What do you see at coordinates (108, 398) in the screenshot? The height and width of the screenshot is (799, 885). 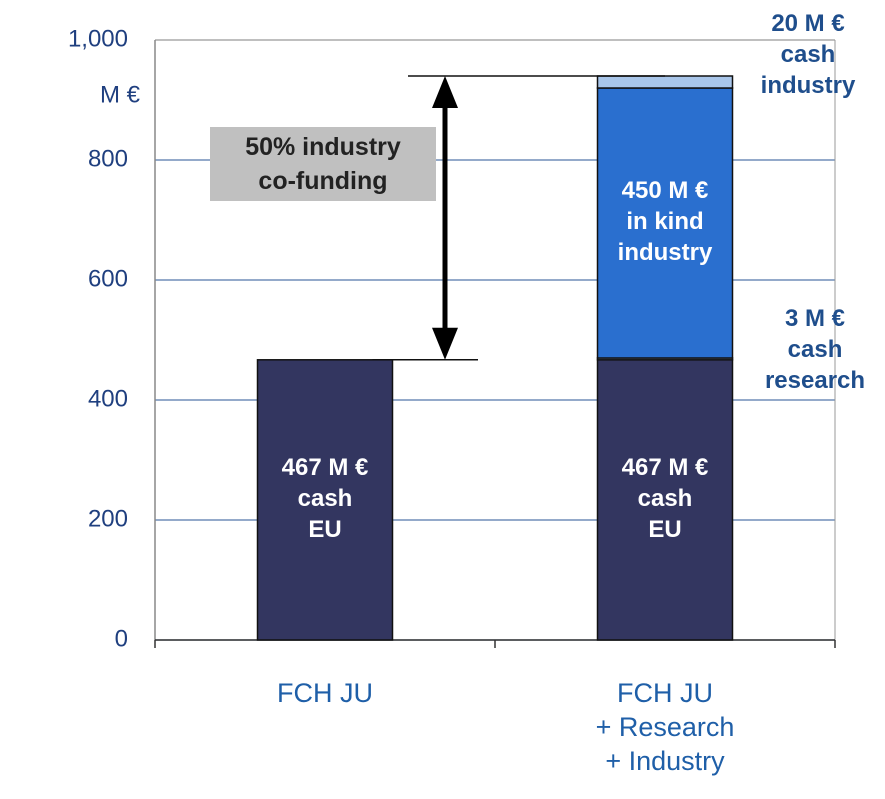 I see `y-tick-label: 400` at bounding box center [108, 398].